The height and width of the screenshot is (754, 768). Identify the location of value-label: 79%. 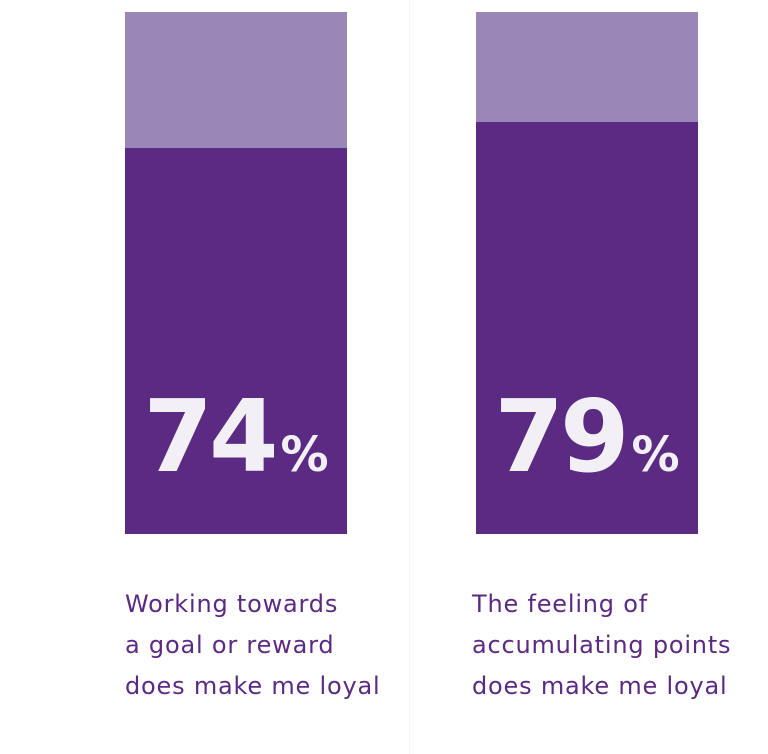
(587, 437).